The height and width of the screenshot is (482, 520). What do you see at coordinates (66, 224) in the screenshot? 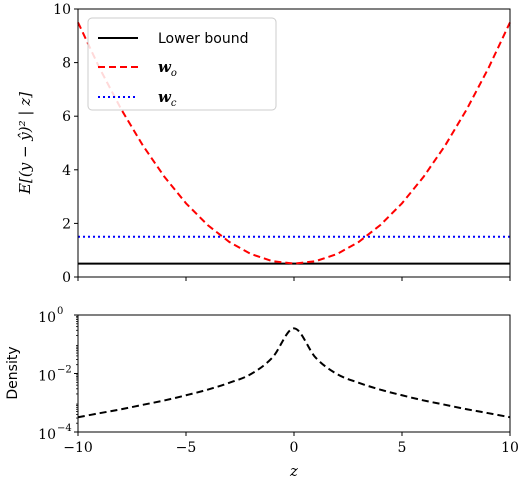
I see `y-tick-label: 2` at bounding box center [66, 224].